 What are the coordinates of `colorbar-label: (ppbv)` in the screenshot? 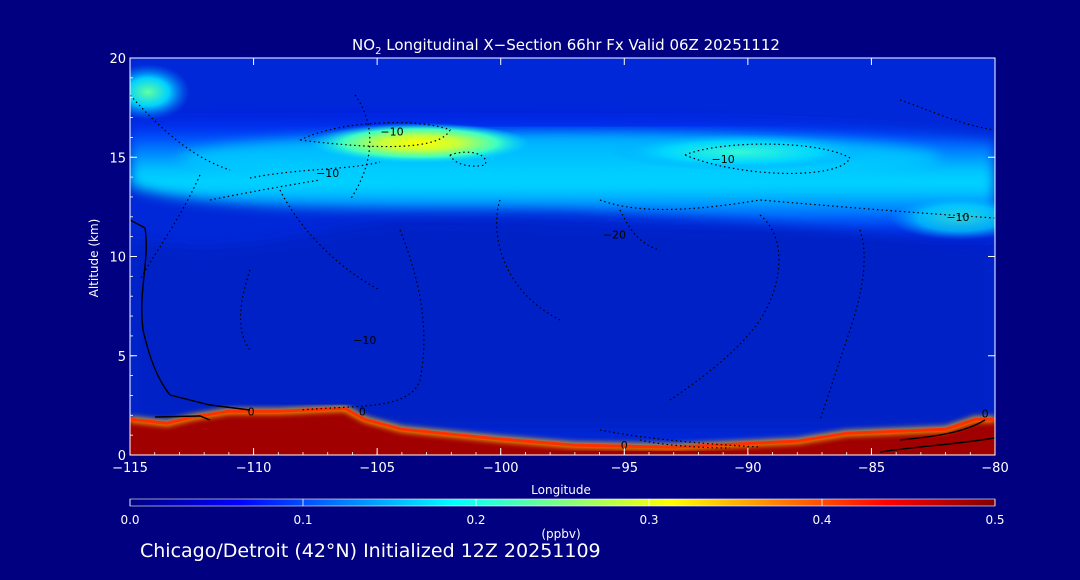 It's located at (560, 534).